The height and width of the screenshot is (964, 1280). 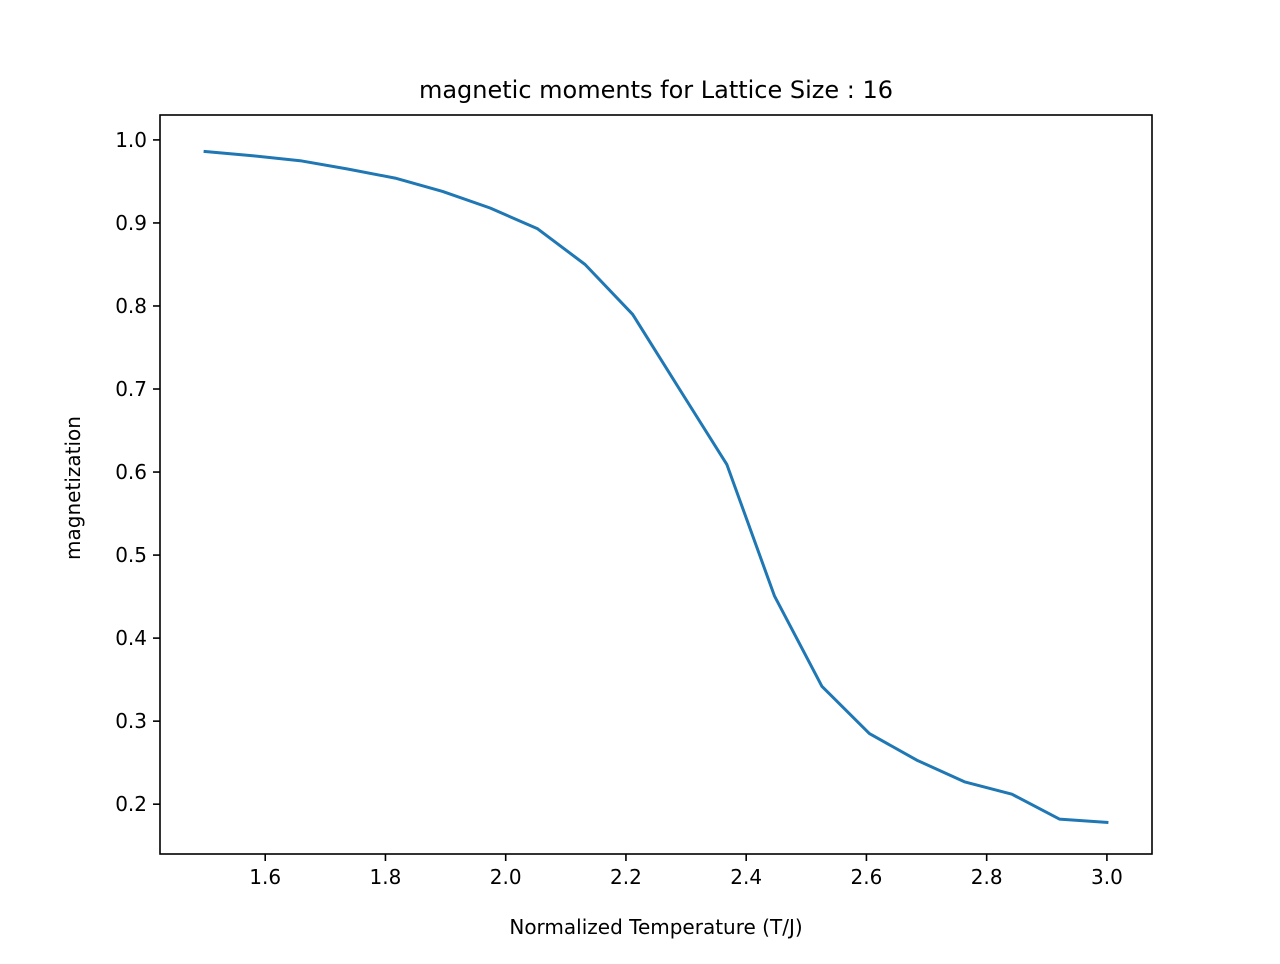 I want to click on x-tick-label: 2.0, so click(x=506, y=877).